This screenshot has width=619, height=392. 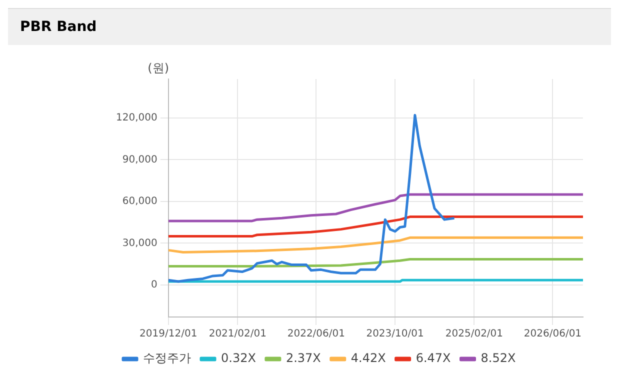 What do you see at coordinates (140, 243) in the screenshot?
I see `y-tick-label: 30,000` at bounding box center [140, 243].